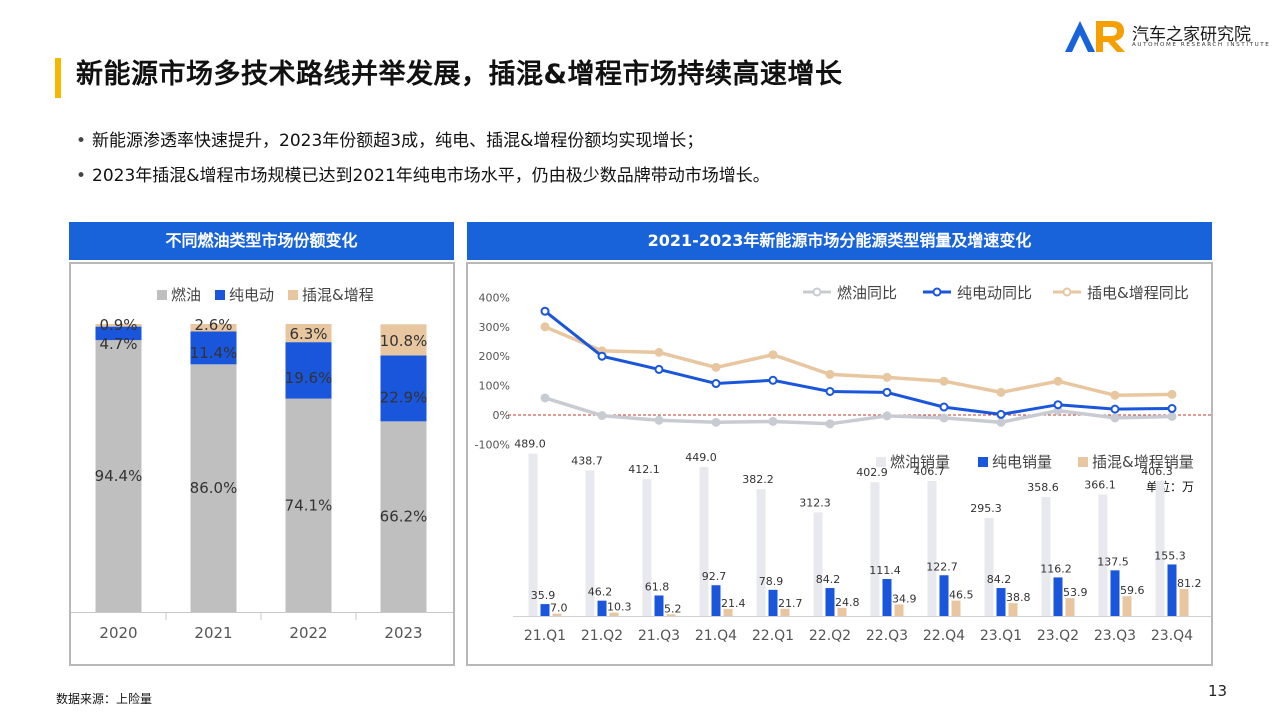  What do you see at coordinates (847, 602) in the screenshot?
I see `data-label: 24.8` at bounding box center [847, 602].